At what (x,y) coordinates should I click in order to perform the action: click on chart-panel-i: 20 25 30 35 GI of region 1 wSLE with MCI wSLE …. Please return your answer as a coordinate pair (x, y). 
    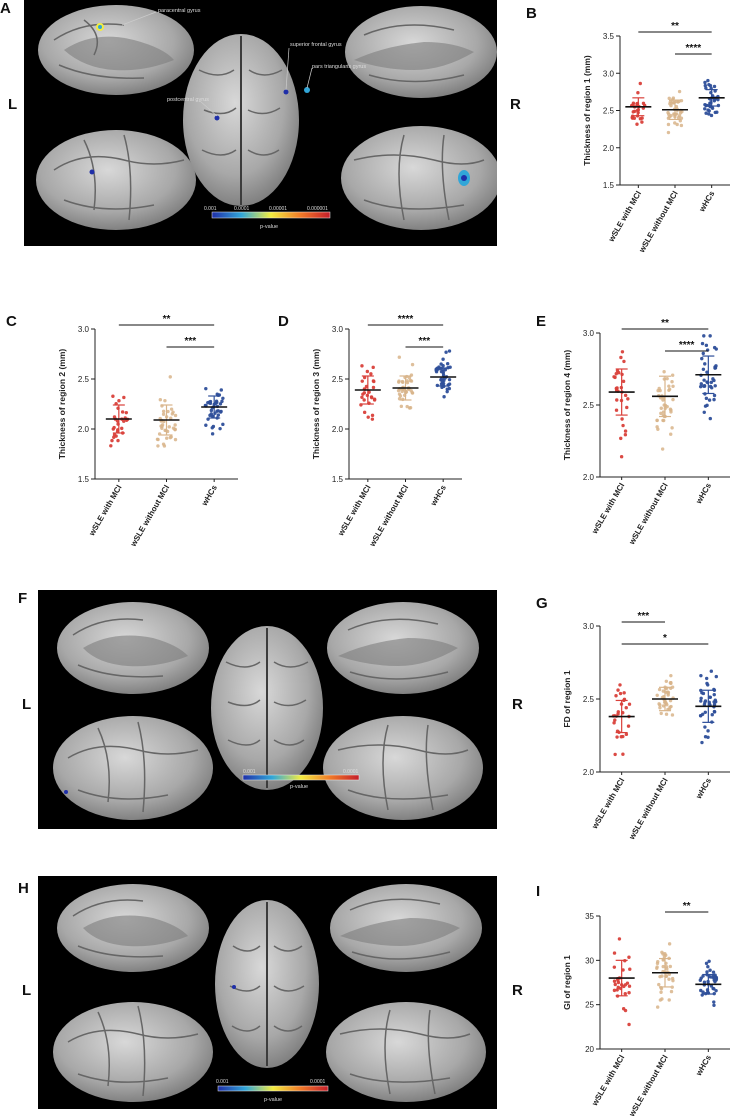
    Looking at the image, I should click on (637, 997).